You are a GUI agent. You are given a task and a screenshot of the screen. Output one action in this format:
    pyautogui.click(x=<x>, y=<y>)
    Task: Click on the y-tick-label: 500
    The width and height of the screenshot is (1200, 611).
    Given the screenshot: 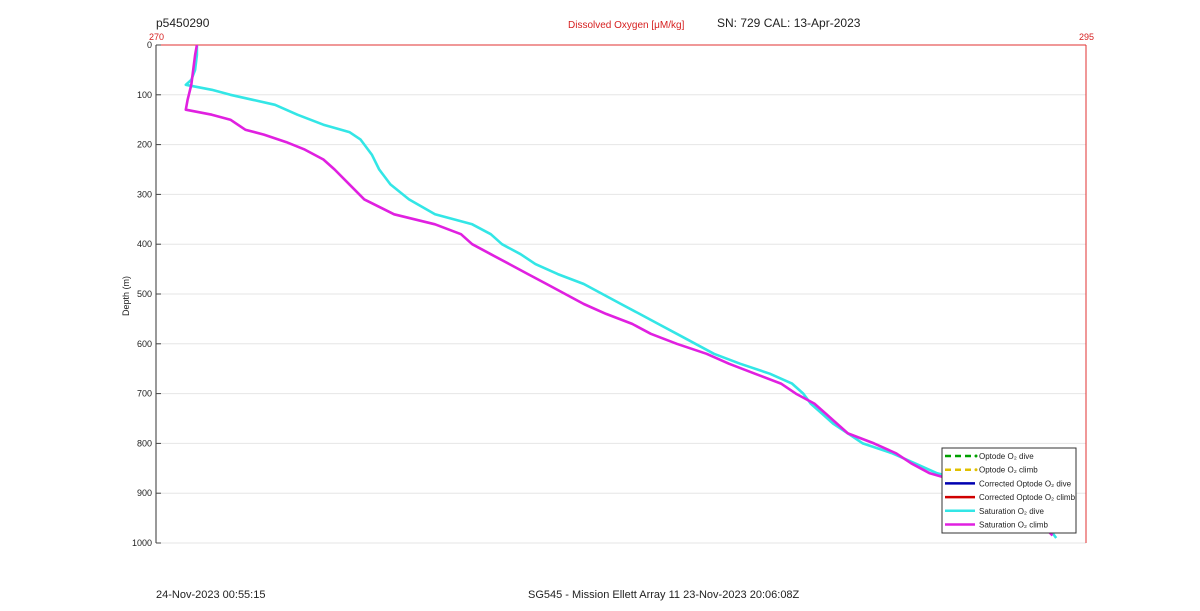 What is the action you would take?
    pyautogui.click(x=144, y=294)
    